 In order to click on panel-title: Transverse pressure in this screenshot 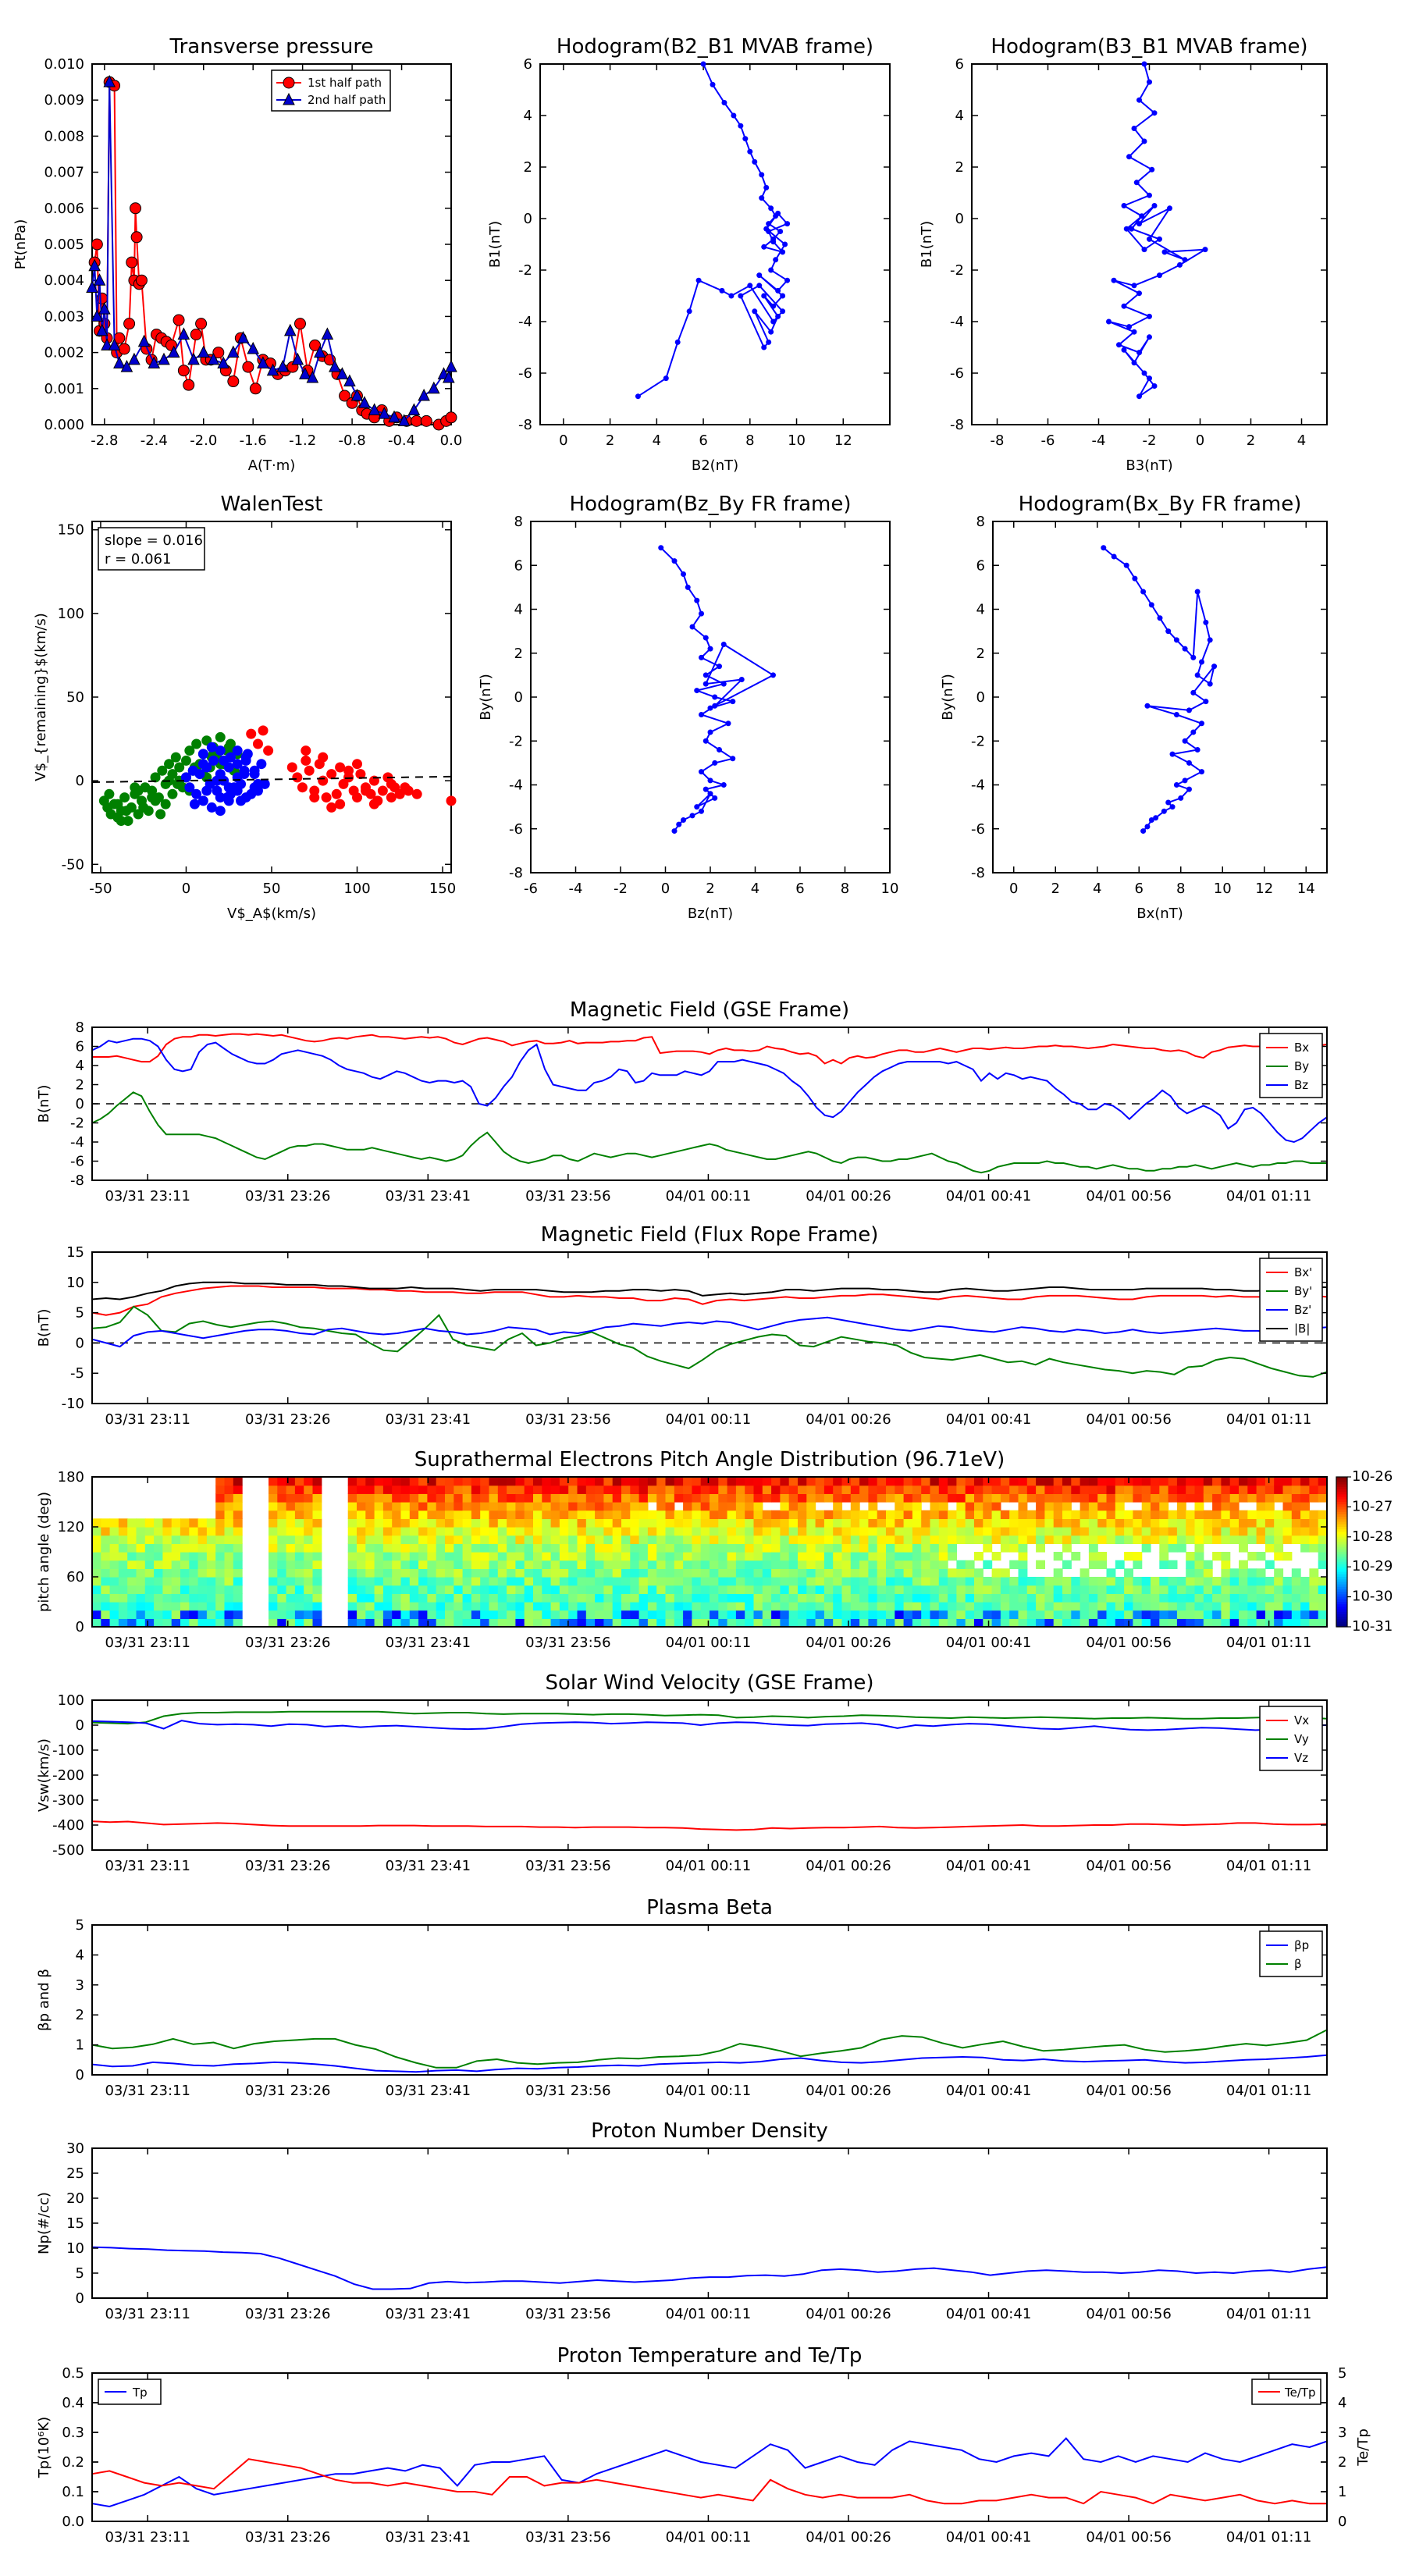, I will do `click(271, 47)`.